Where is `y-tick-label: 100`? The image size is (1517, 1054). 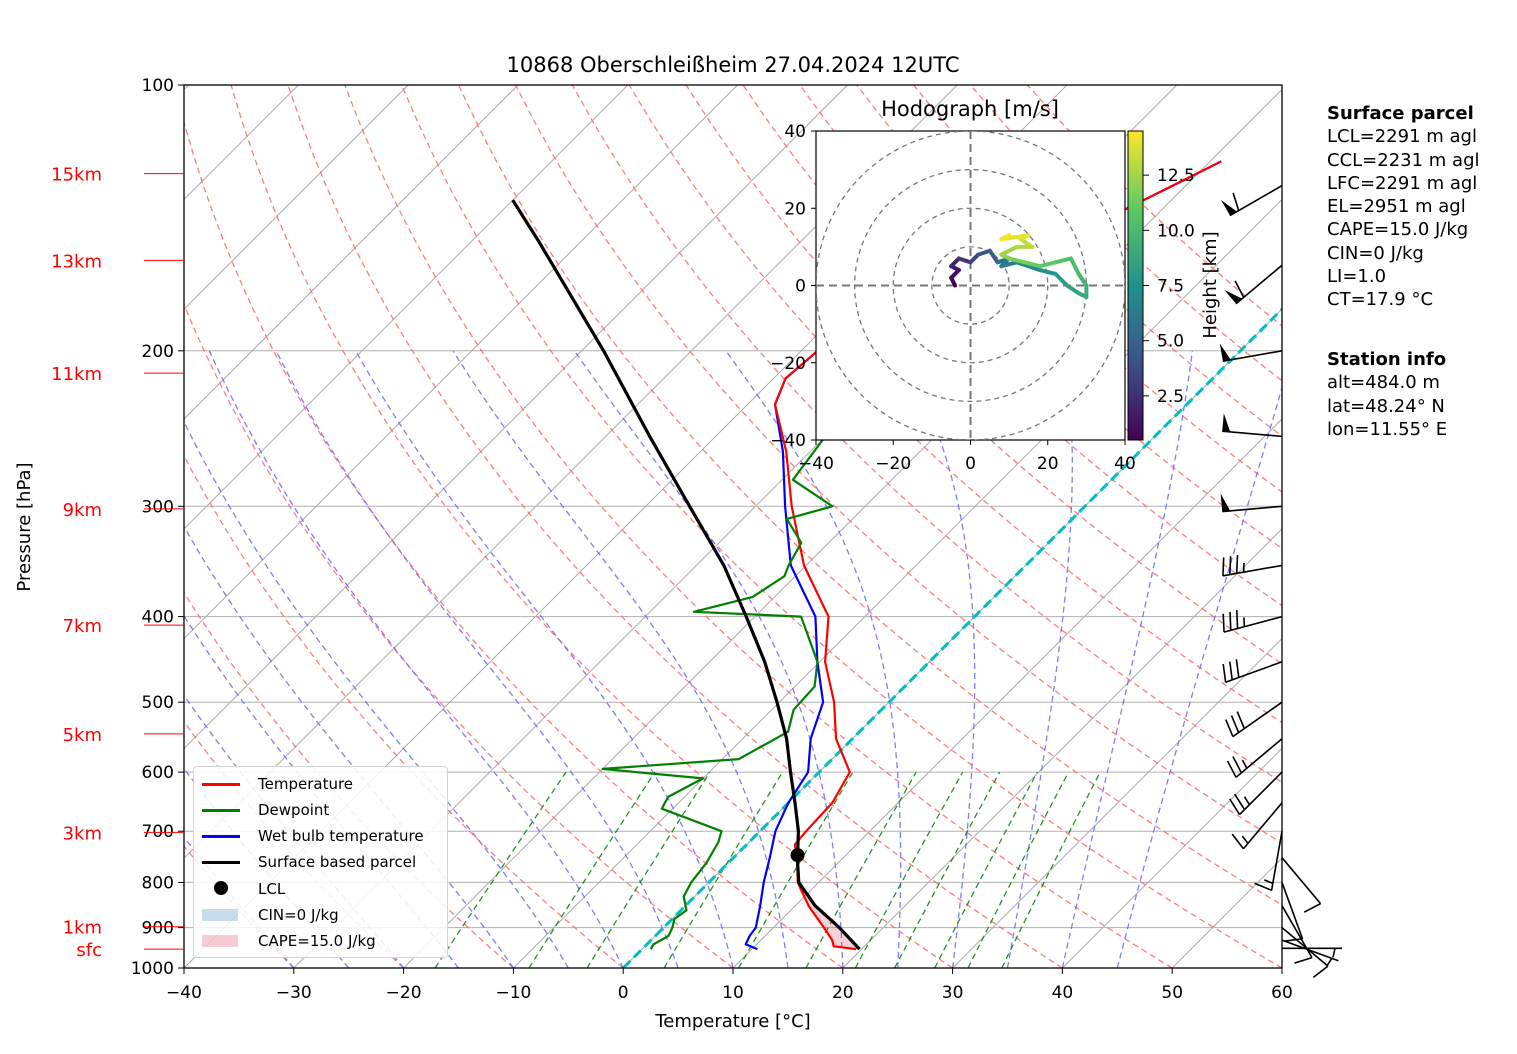
y-tick-label: 100 is located at coordinates (158, 86).